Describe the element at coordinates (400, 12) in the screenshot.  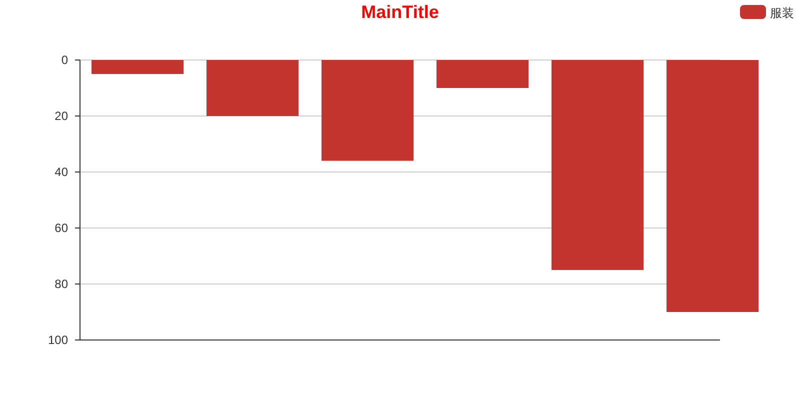
I see `chart-title: MainTitle` at that location.